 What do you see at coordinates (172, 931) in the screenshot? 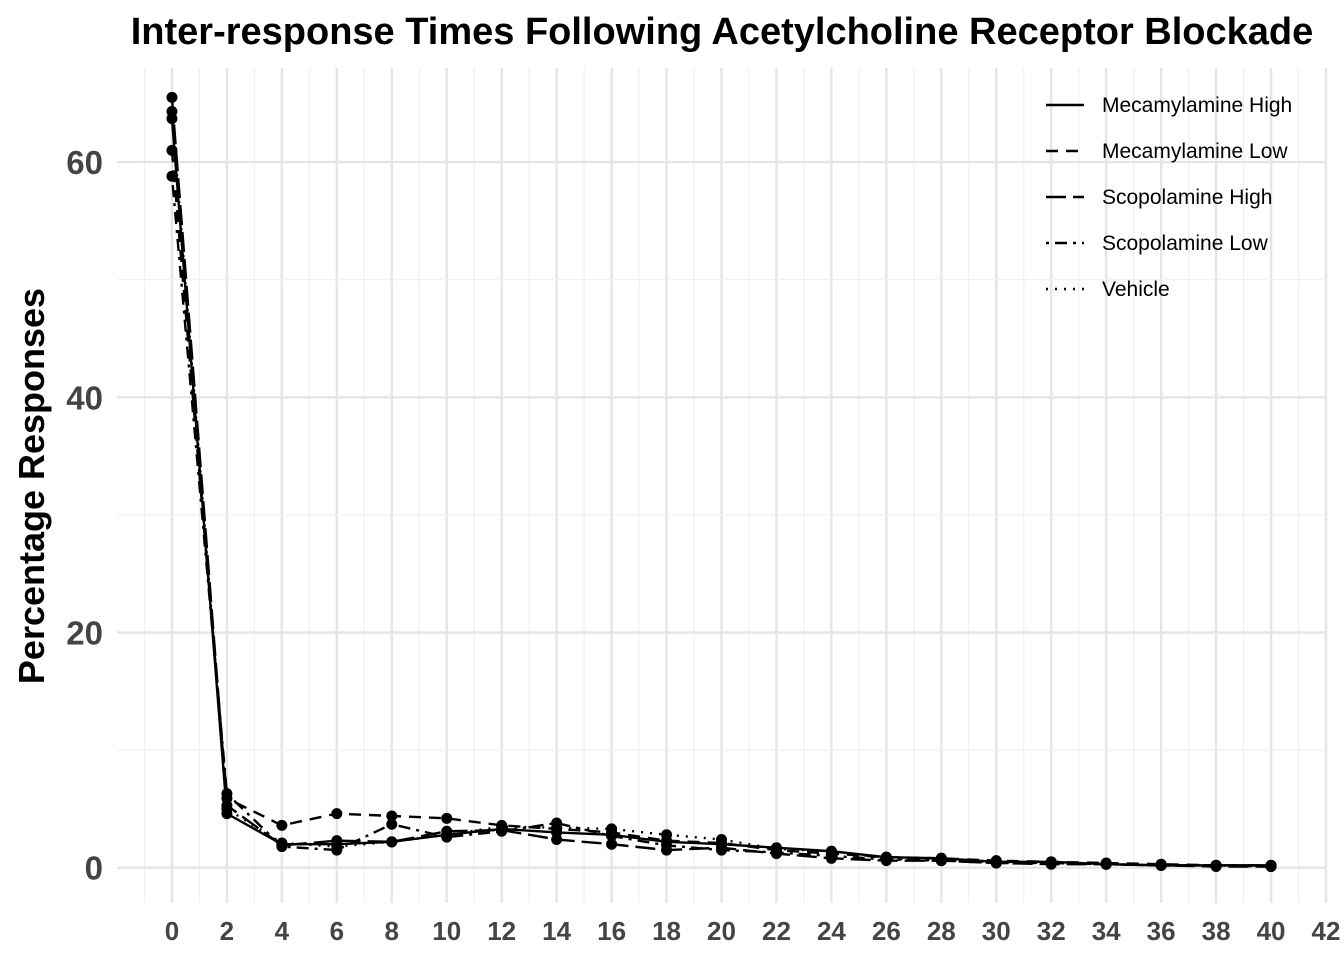
I see `x-tick-label: 0` at bounding box center [172, 931].